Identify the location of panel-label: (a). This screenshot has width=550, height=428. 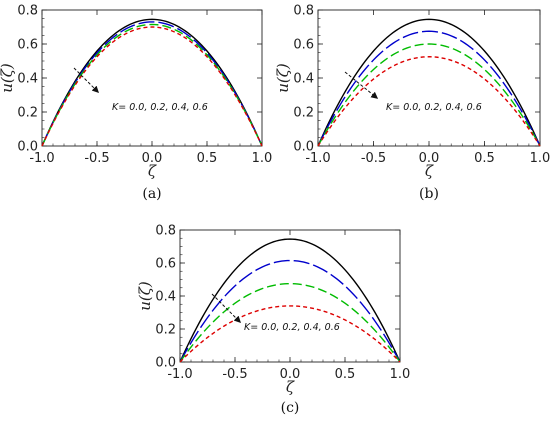
(151, 194).